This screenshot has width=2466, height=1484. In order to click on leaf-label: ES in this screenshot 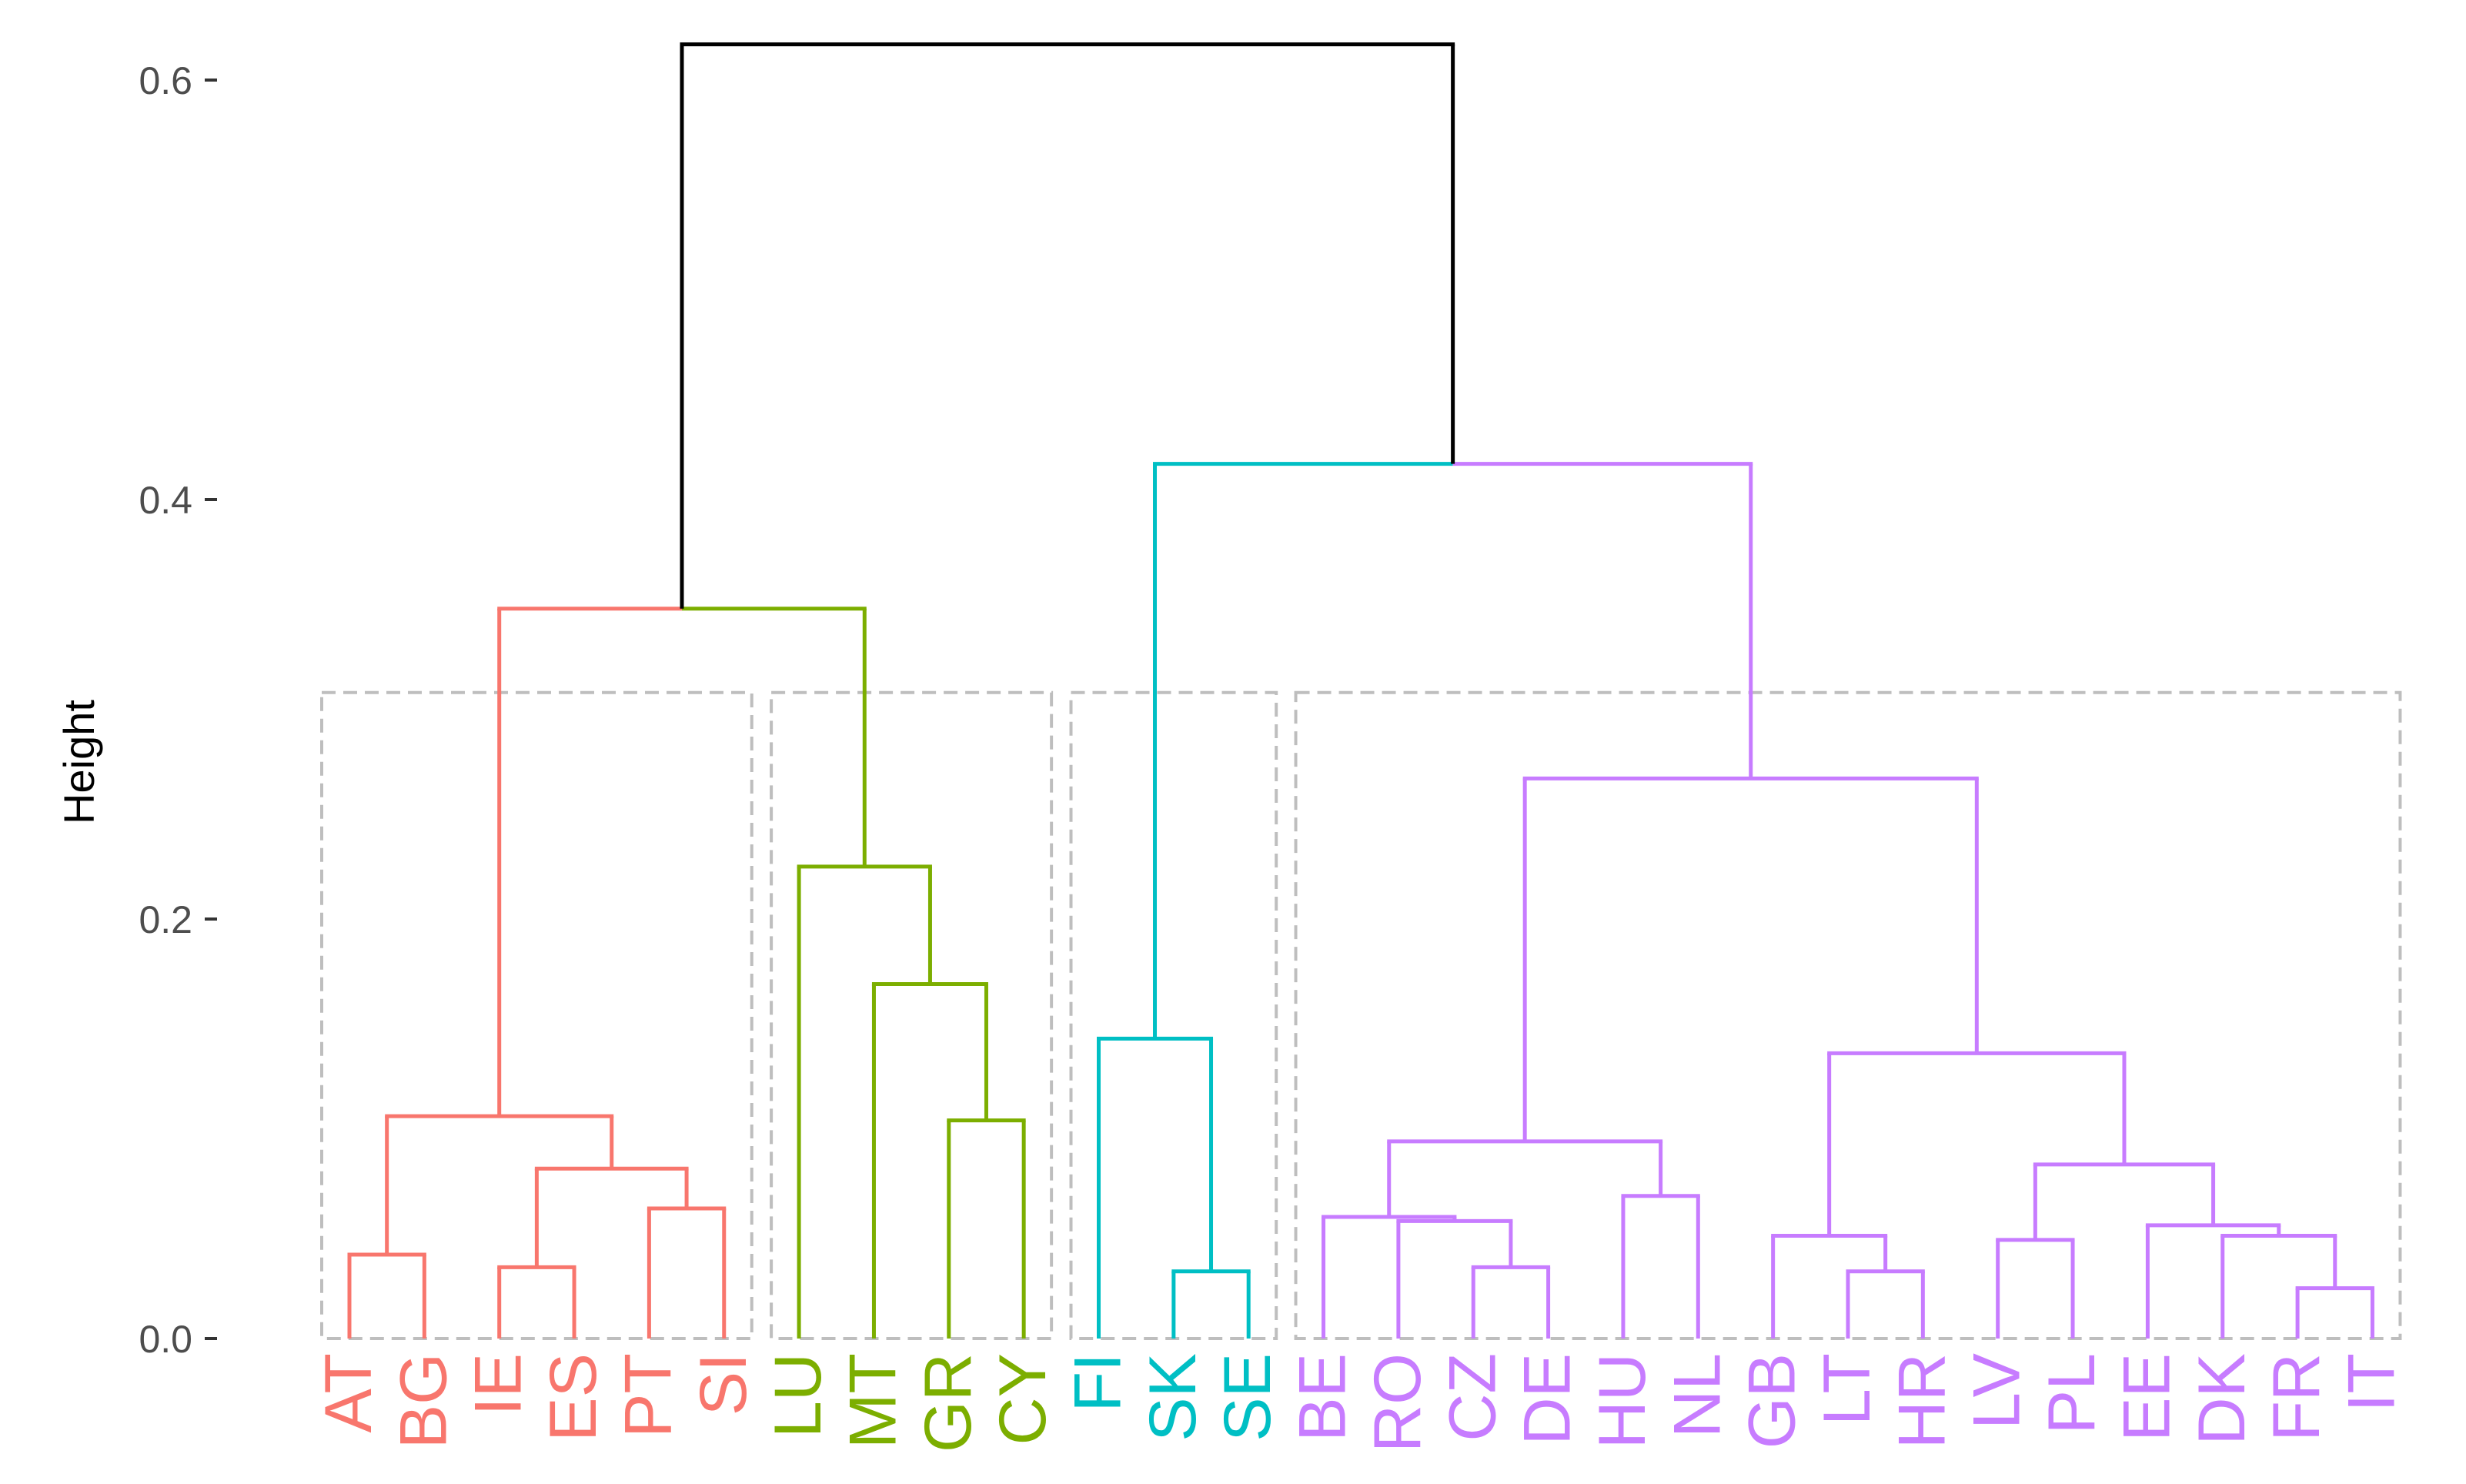, I will do `click(573, 1397)`.